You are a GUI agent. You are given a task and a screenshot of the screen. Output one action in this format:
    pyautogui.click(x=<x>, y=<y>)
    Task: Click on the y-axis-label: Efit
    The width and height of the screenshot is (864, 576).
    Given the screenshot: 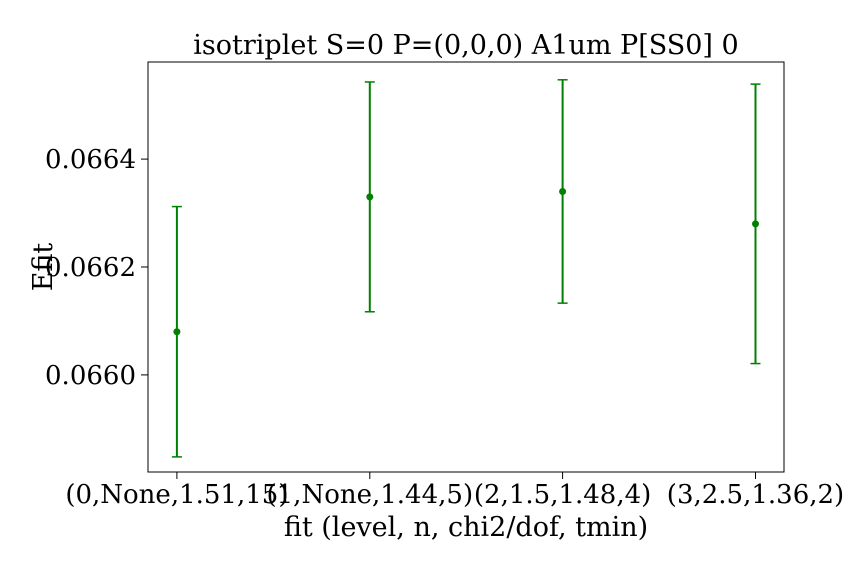 What is the action you would take?
    pyautogui.click(x=43, y=267)
    